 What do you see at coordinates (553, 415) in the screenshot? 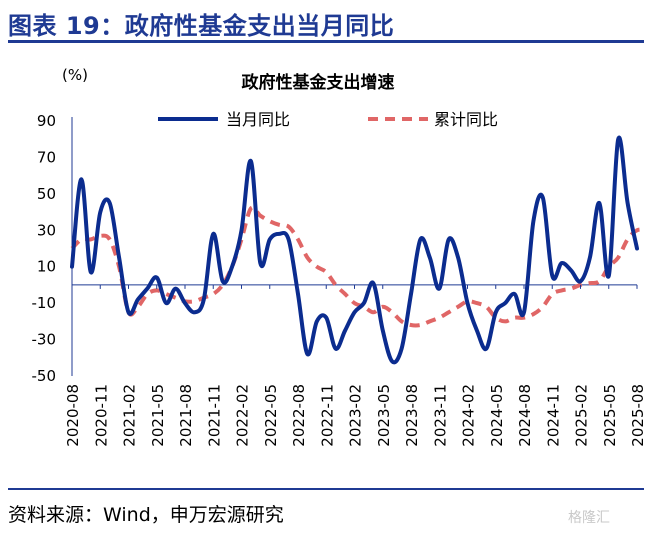
I see `x-tick-label: 2024-11` at bounding box center [553, 415].